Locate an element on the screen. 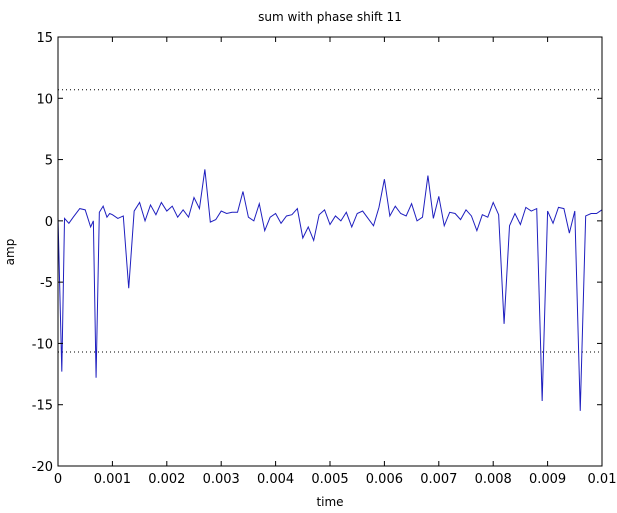 The width and height of the screenshot is (617, 513). x-tick-label: 0.004 is located at coordinates (275, 479).